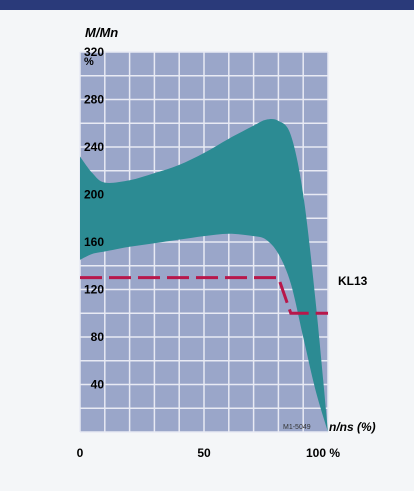 The image size is (414, 491). I want to click on top-header-bar, so click(207, 5).